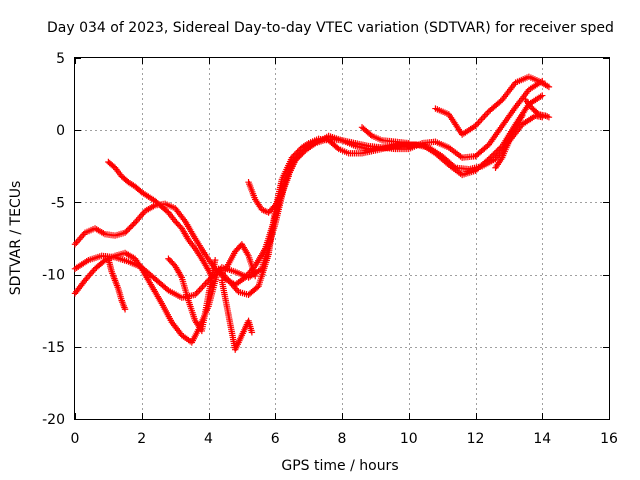 Image resolution: width=640 pixels, height=480 pixels. What do you see at coordinates (53, 276) in the screenshot?
I see `y-tick-label: -10` at bounding box center [53, 276].